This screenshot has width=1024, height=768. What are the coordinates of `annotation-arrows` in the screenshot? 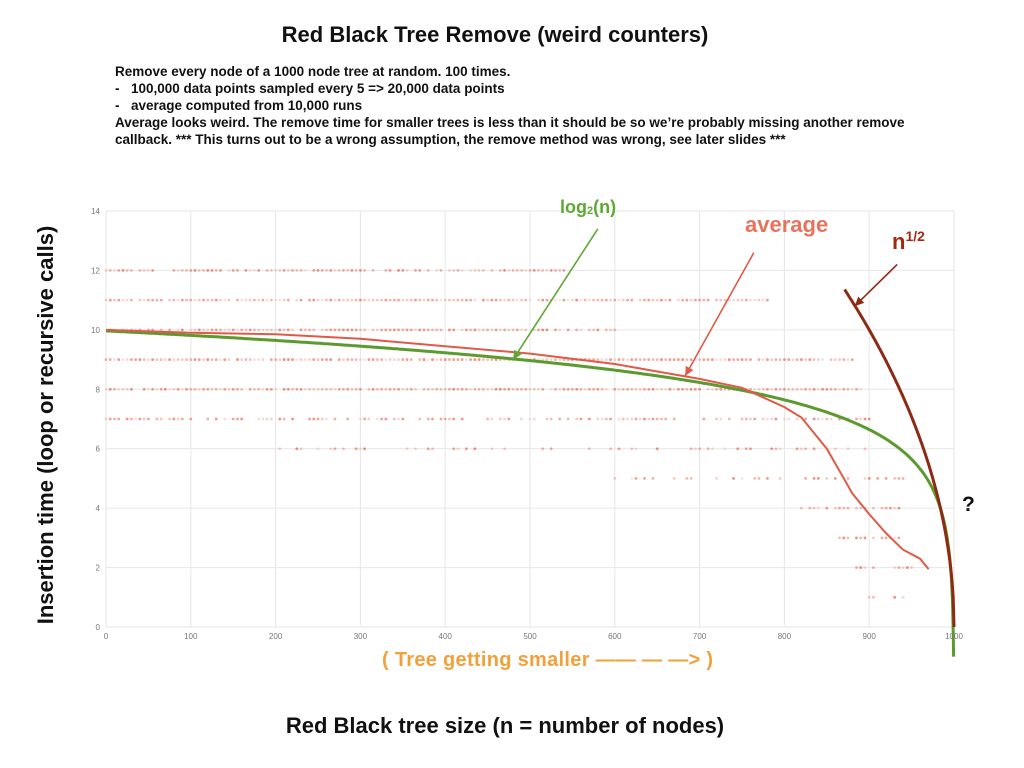 It's located at (705, 302).